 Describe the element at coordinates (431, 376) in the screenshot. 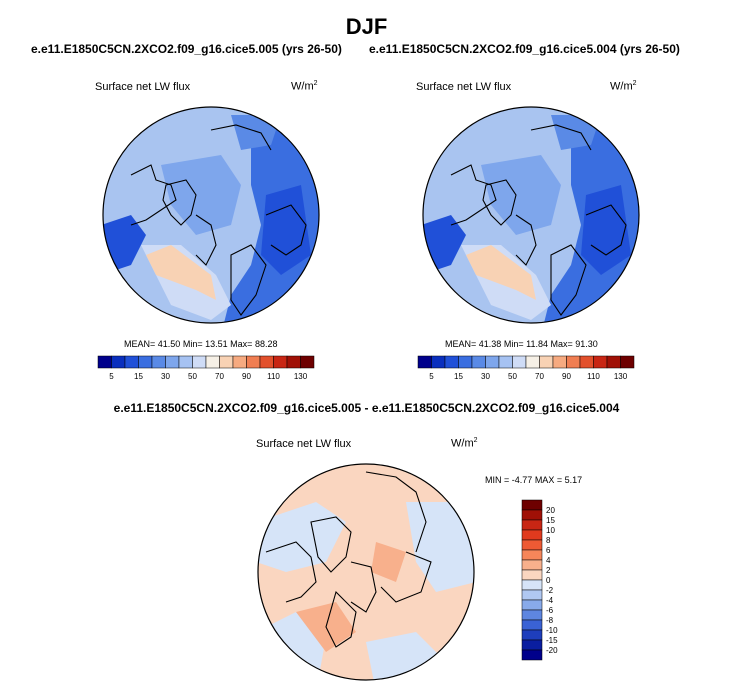

I see `panel2-colorbar-tick-label: 5` at that location.